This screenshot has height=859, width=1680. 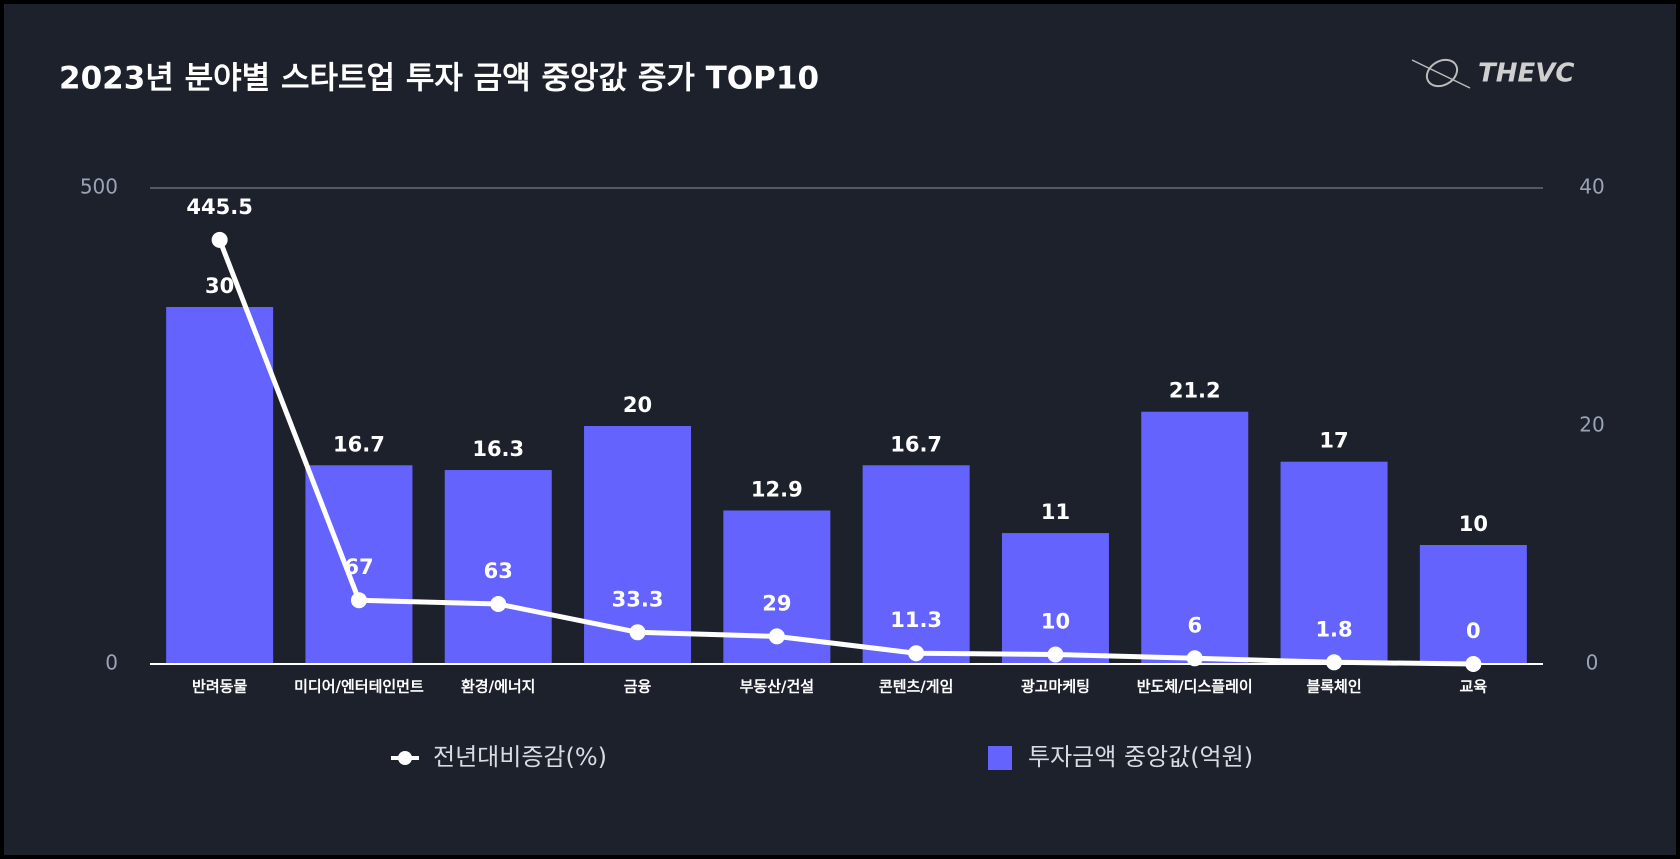 What do you see at coordinates (1195, 391) in the screenshot?
I see `bar-value-label: 21.2` at bounding box center [1195, 391].